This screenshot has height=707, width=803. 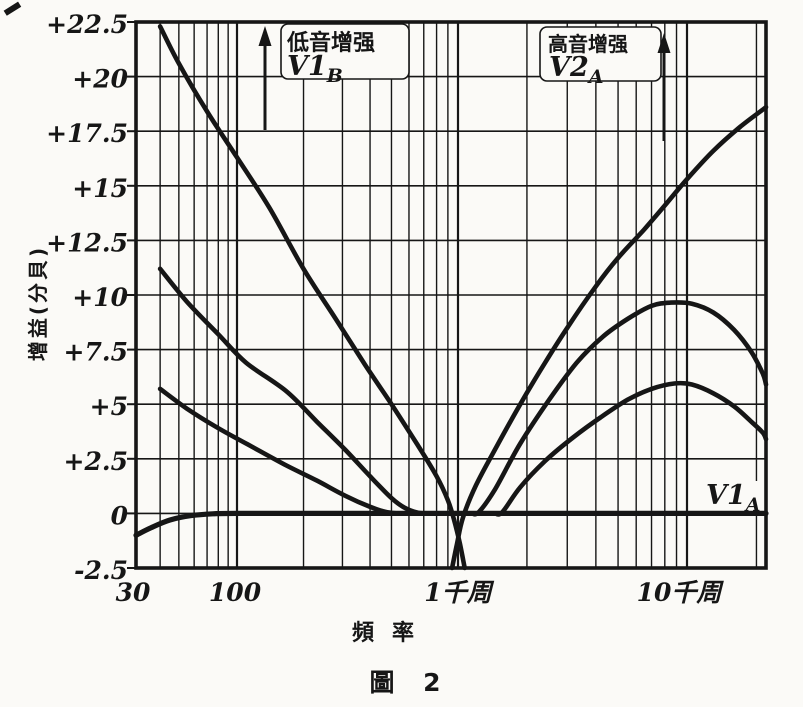 What do you see at coordinates (87, 24) in the screenshot?
I see `y-tick-label: +22.5` at bounding box center [87, 24].